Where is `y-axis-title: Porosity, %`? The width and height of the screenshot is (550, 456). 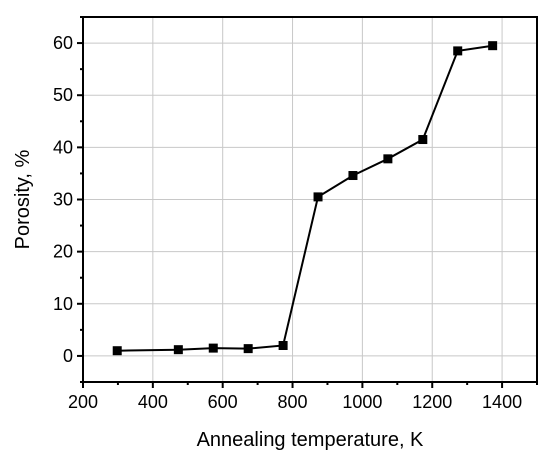 y-axis-title: Porosity, % is located at coordinates (23, 199).